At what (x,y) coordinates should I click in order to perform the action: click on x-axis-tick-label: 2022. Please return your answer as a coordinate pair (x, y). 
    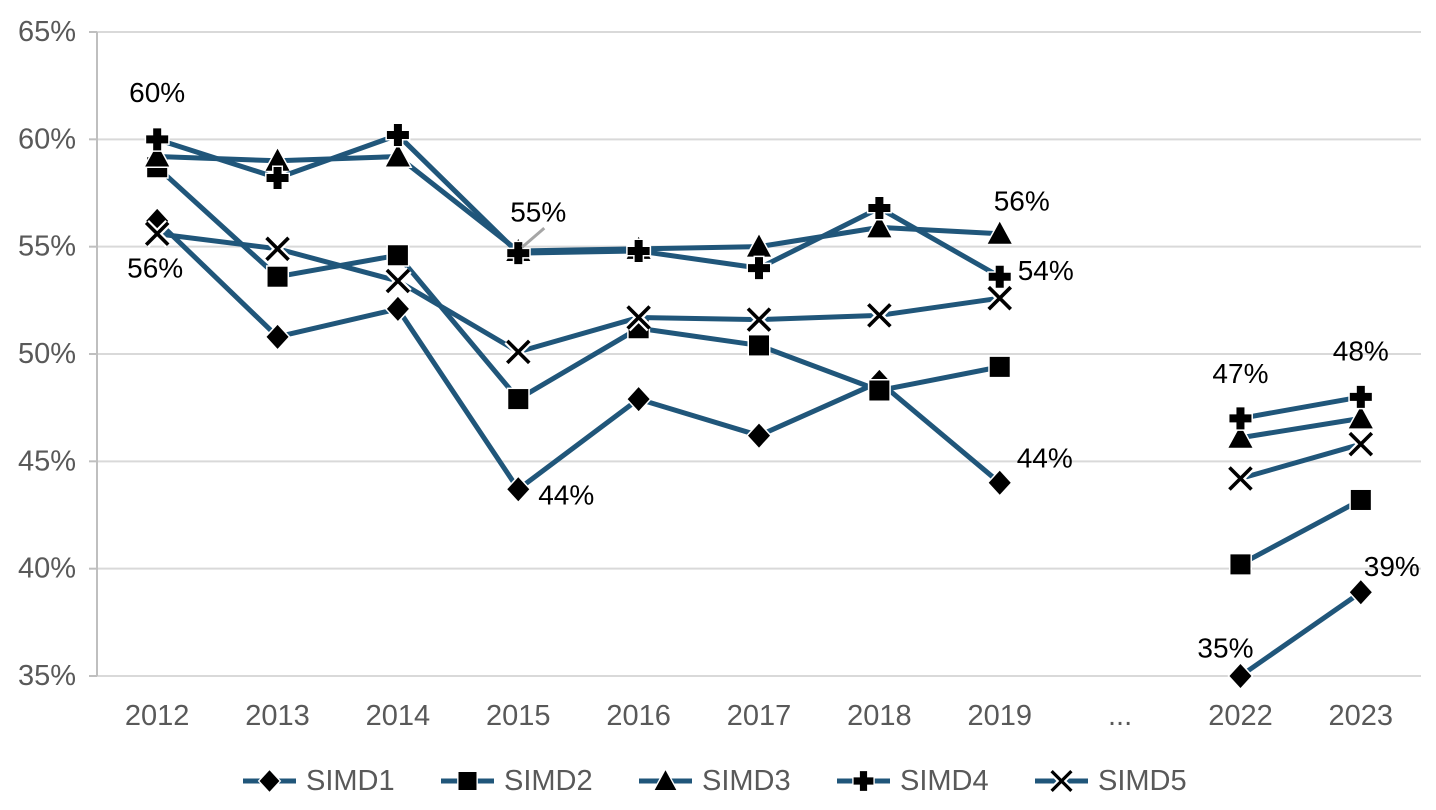
    Looking at the image, I should click on (1240, 716).